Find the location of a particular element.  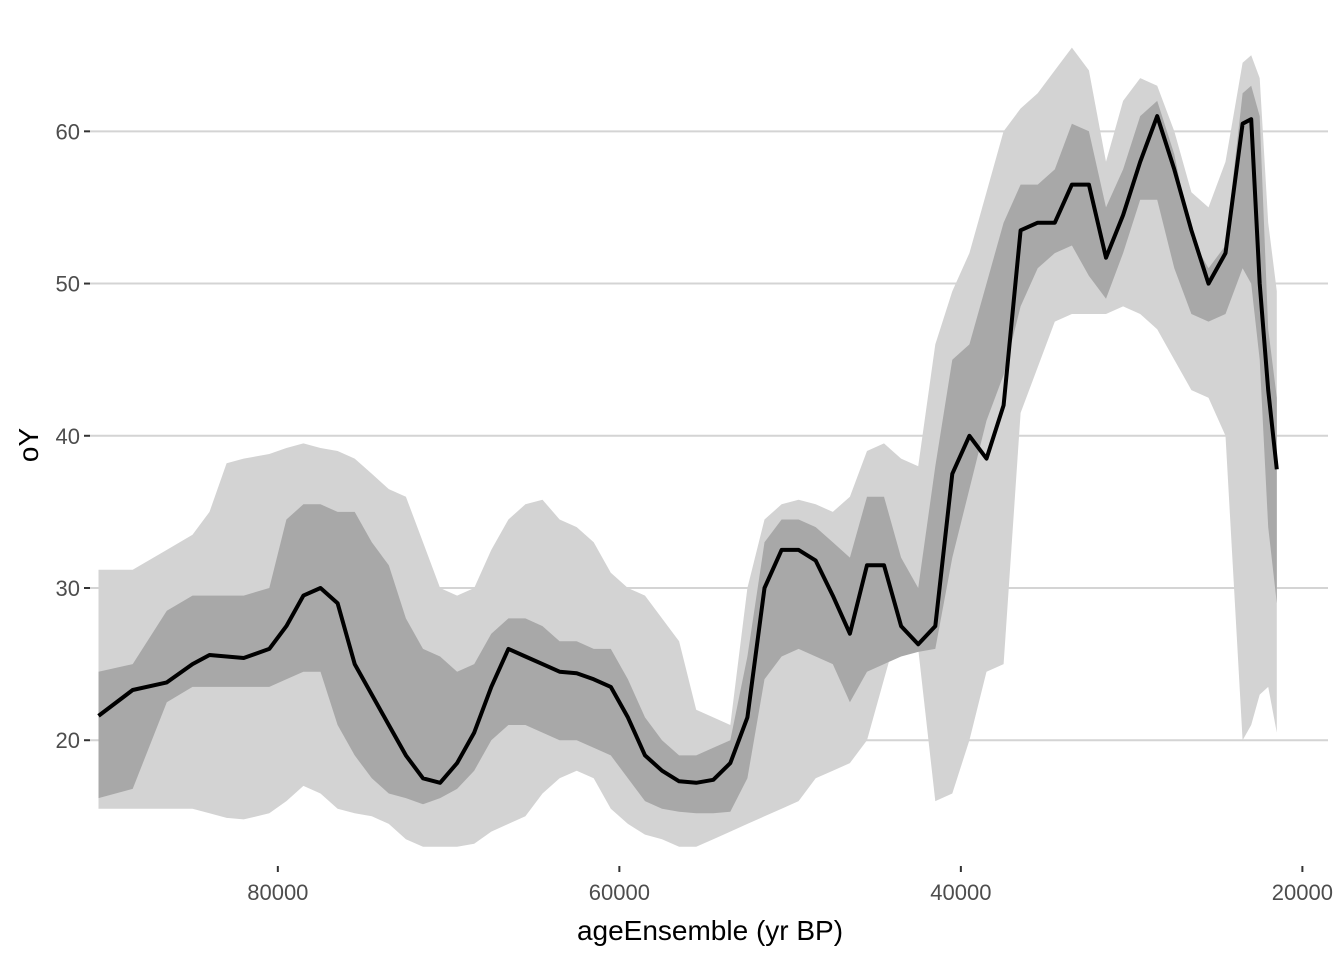

x-tick-label: 40000 is located at coordinates (960, 892).